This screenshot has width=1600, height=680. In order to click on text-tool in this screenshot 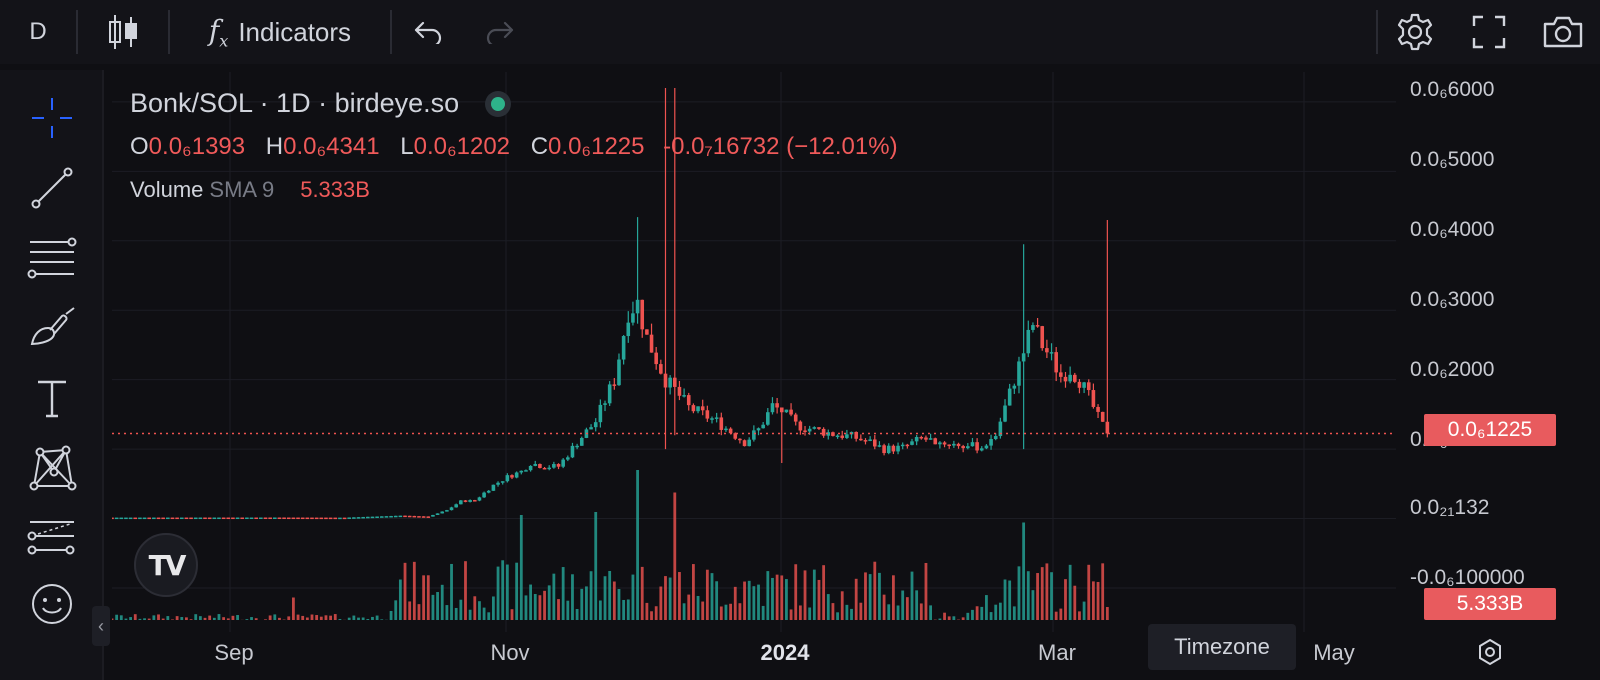, I will do `click(52, 398)`.